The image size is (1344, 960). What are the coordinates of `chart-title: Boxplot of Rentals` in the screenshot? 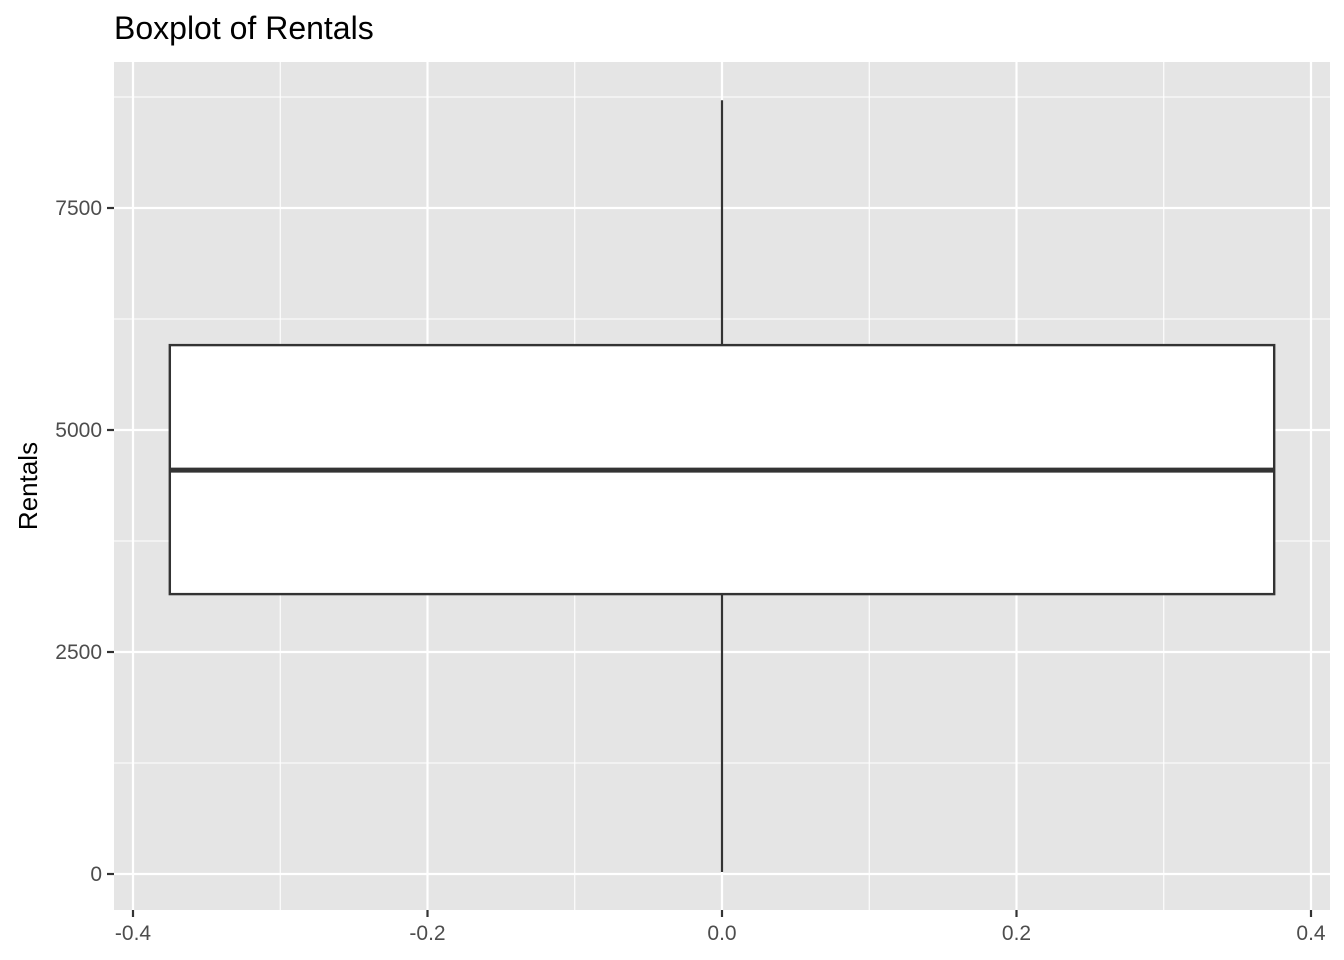 It's located at (244, 28).